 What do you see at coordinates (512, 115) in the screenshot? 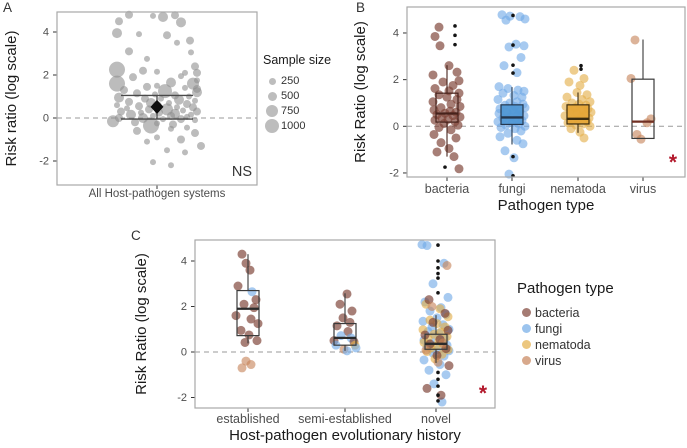
I see `box-fungi` at bounding box center [512, 115].